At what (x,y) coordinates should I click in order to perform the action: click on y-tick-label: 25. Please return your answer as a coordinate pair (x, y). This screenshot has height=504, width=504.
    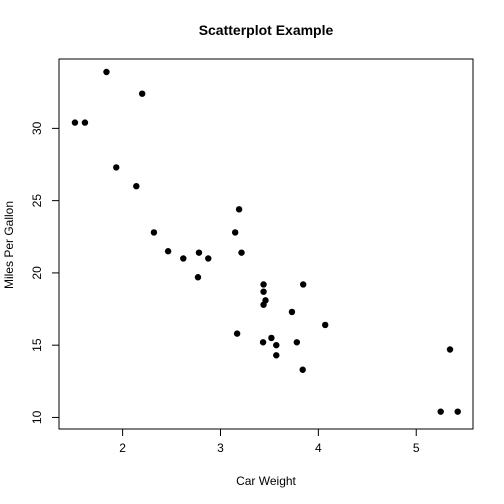
    Looking at the image, I should click on (37, 201).